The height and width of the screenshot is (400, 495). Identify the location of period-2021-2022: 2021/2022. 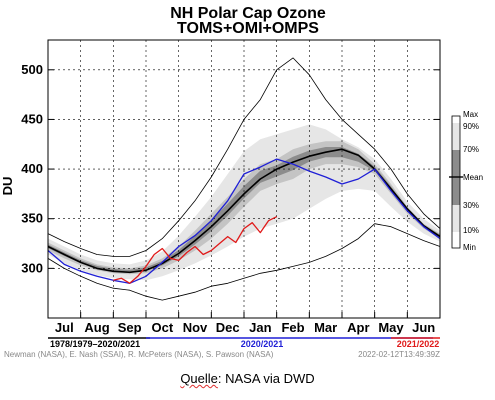
(418, 344).